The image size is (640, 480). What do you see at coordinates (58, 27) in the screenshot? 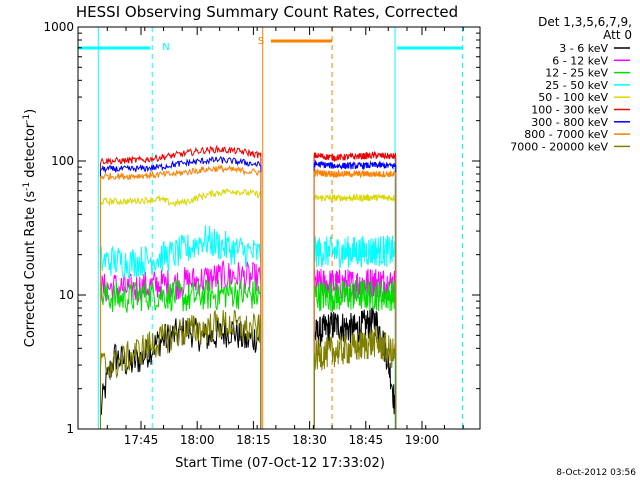
I see `y-tick-label: 1000` at bounding box center [58, 27].